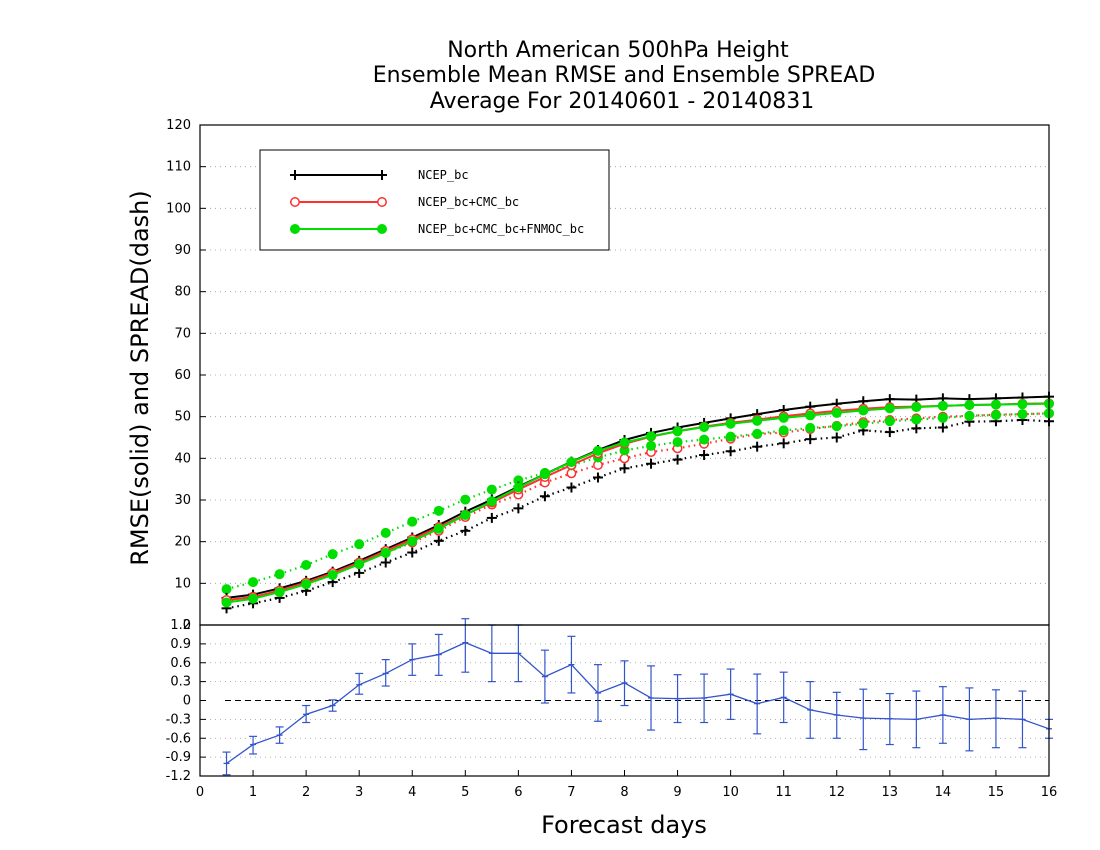  Describe the element at coordinates (178, 738) in the screenshot. I see `bottom-ytick-label-6: -0.6` at that location.